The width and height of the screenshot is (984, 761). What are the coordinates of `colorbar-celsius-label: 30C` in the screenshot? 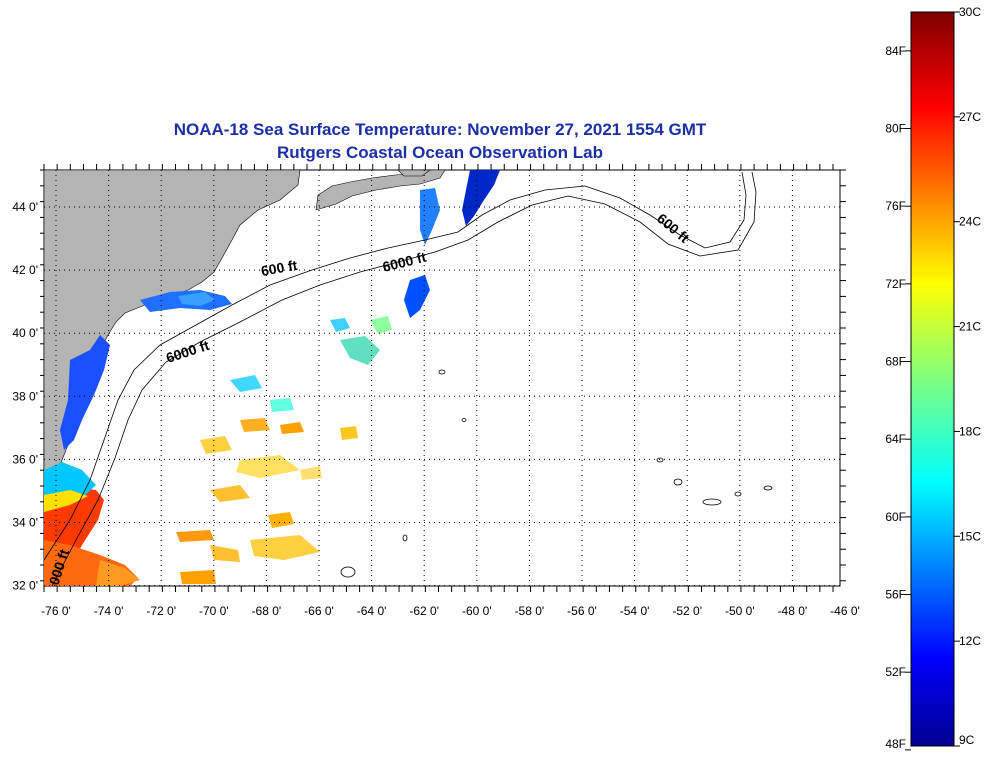 It's located at (970, 12).